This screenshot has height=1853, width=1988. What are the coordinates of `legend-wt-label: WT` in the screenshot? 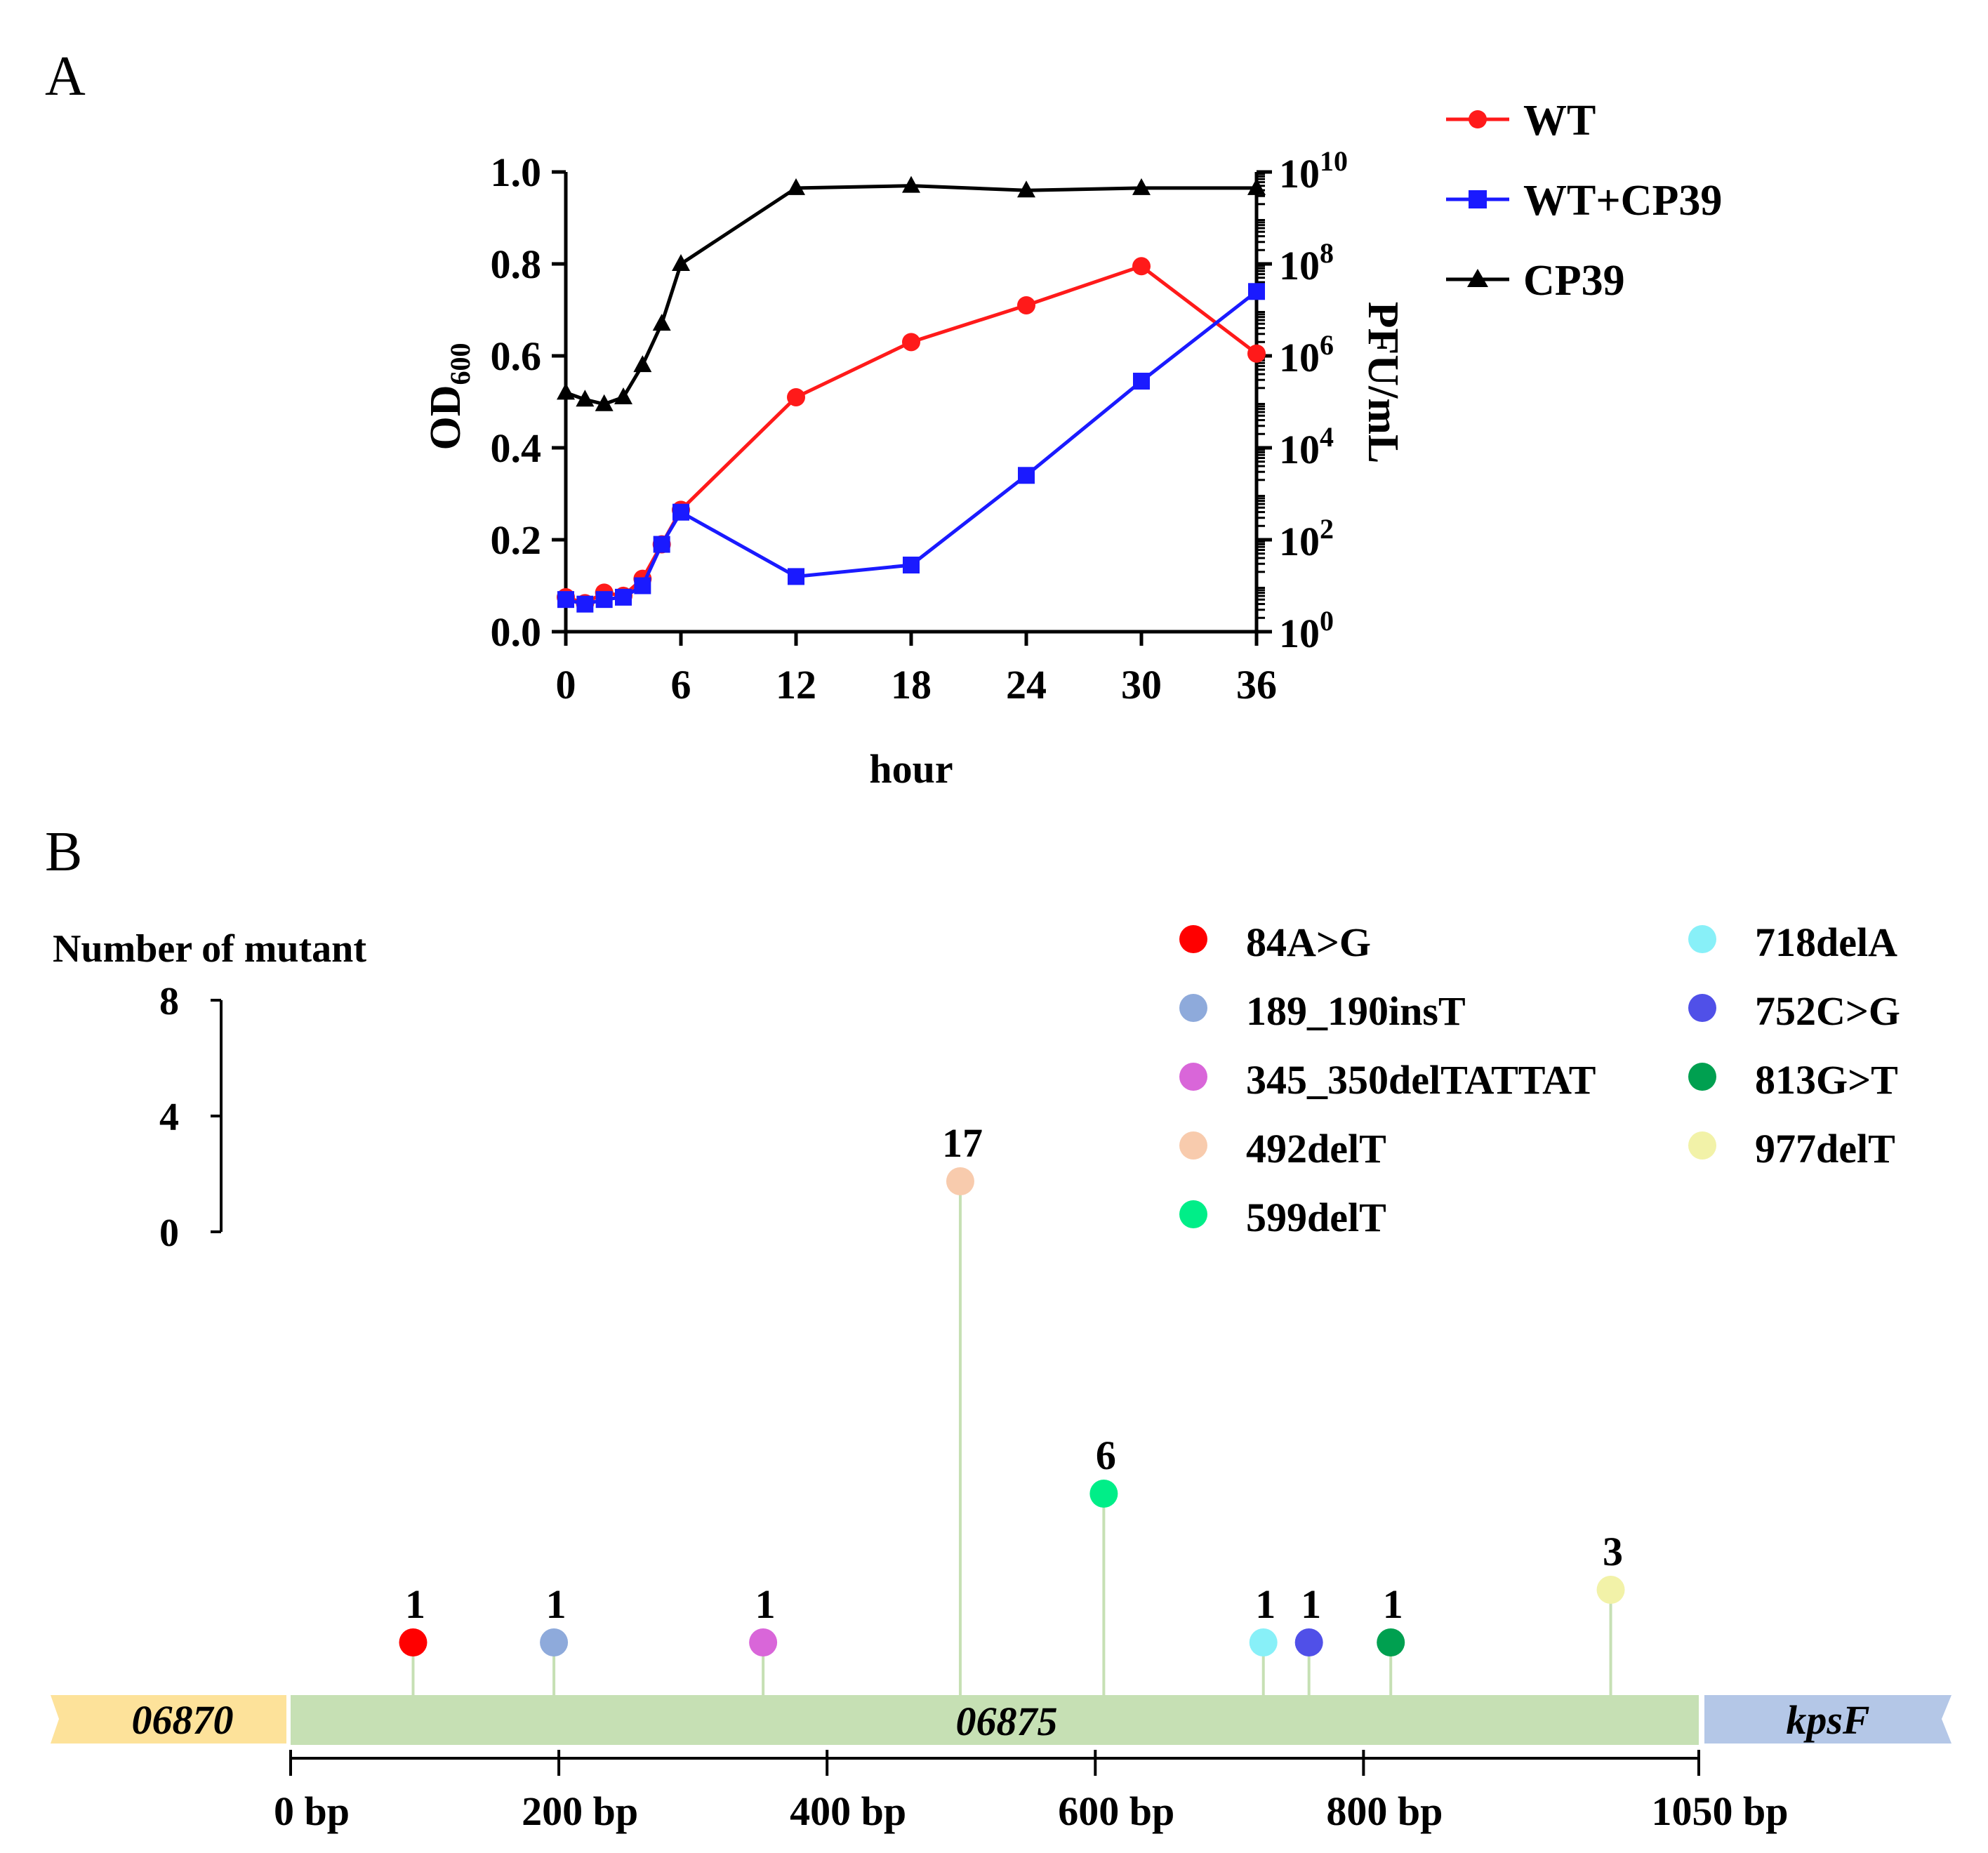 It's located at (1559, 121).